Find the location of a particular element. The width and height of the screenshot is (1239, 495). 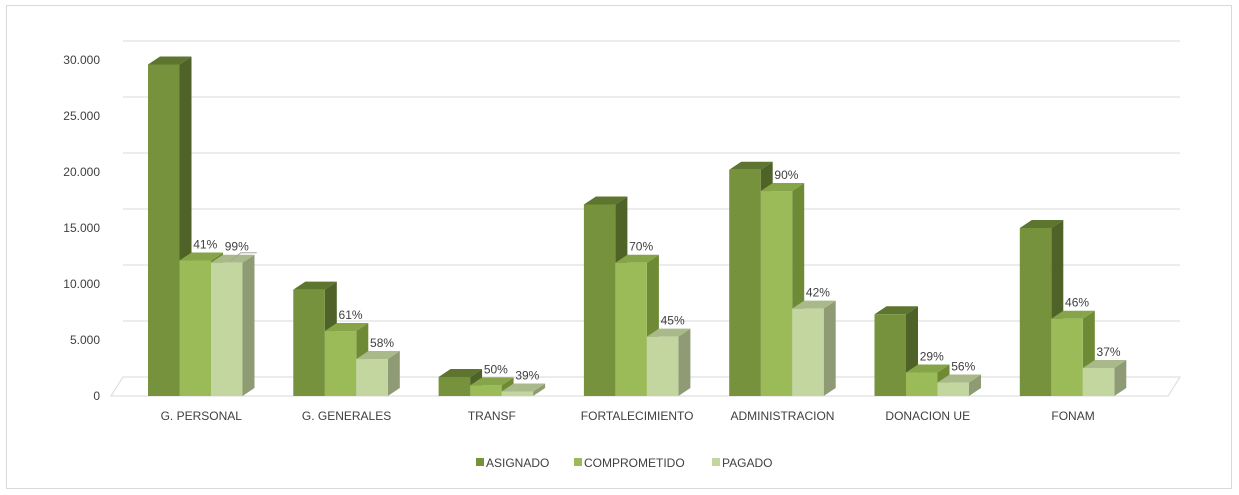

data-label: 58% is located at coordinates (382, 343).